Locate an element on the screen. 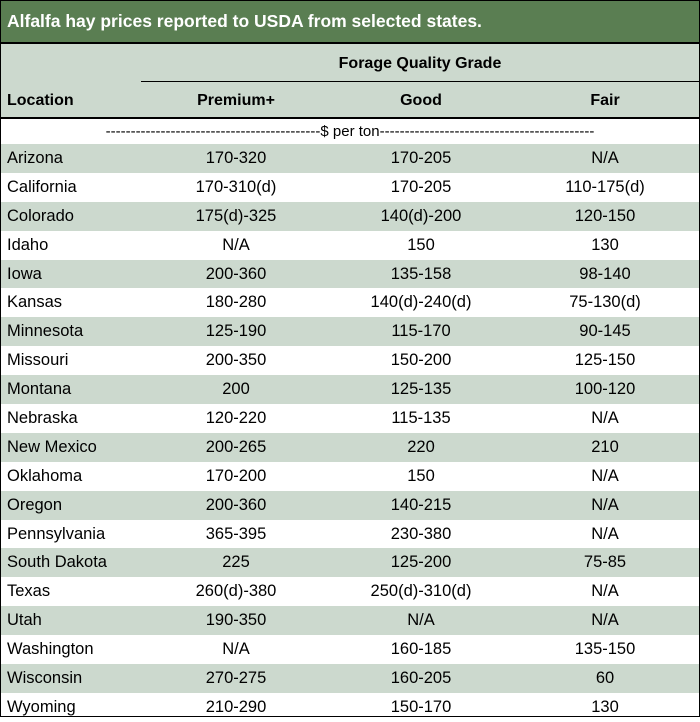 This screenshot has height=722, width=700. location-cell: Minnesota is located at coordinates (45, 331).